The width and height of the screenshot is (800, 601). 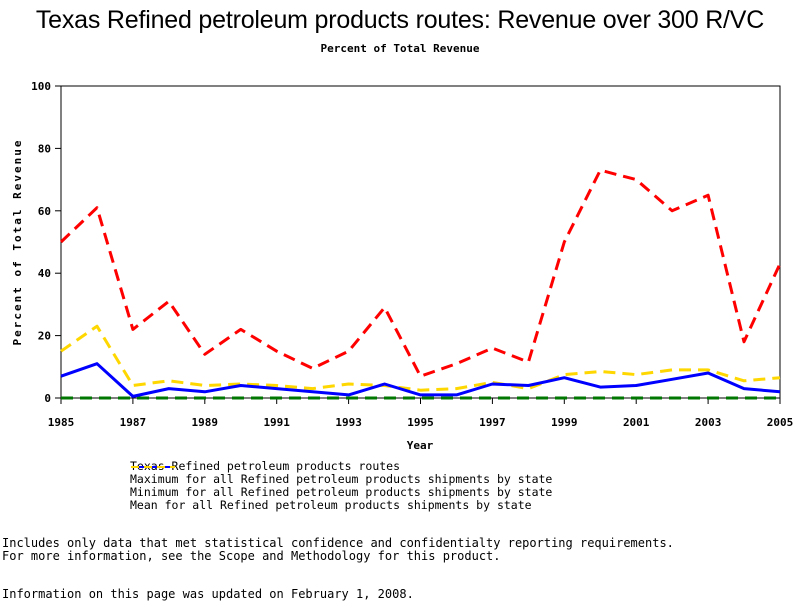 What do you see at coordinates (492, 422) in the screenshot?
I see `x-tick-label: 1997` at bounding box center [492, 422].